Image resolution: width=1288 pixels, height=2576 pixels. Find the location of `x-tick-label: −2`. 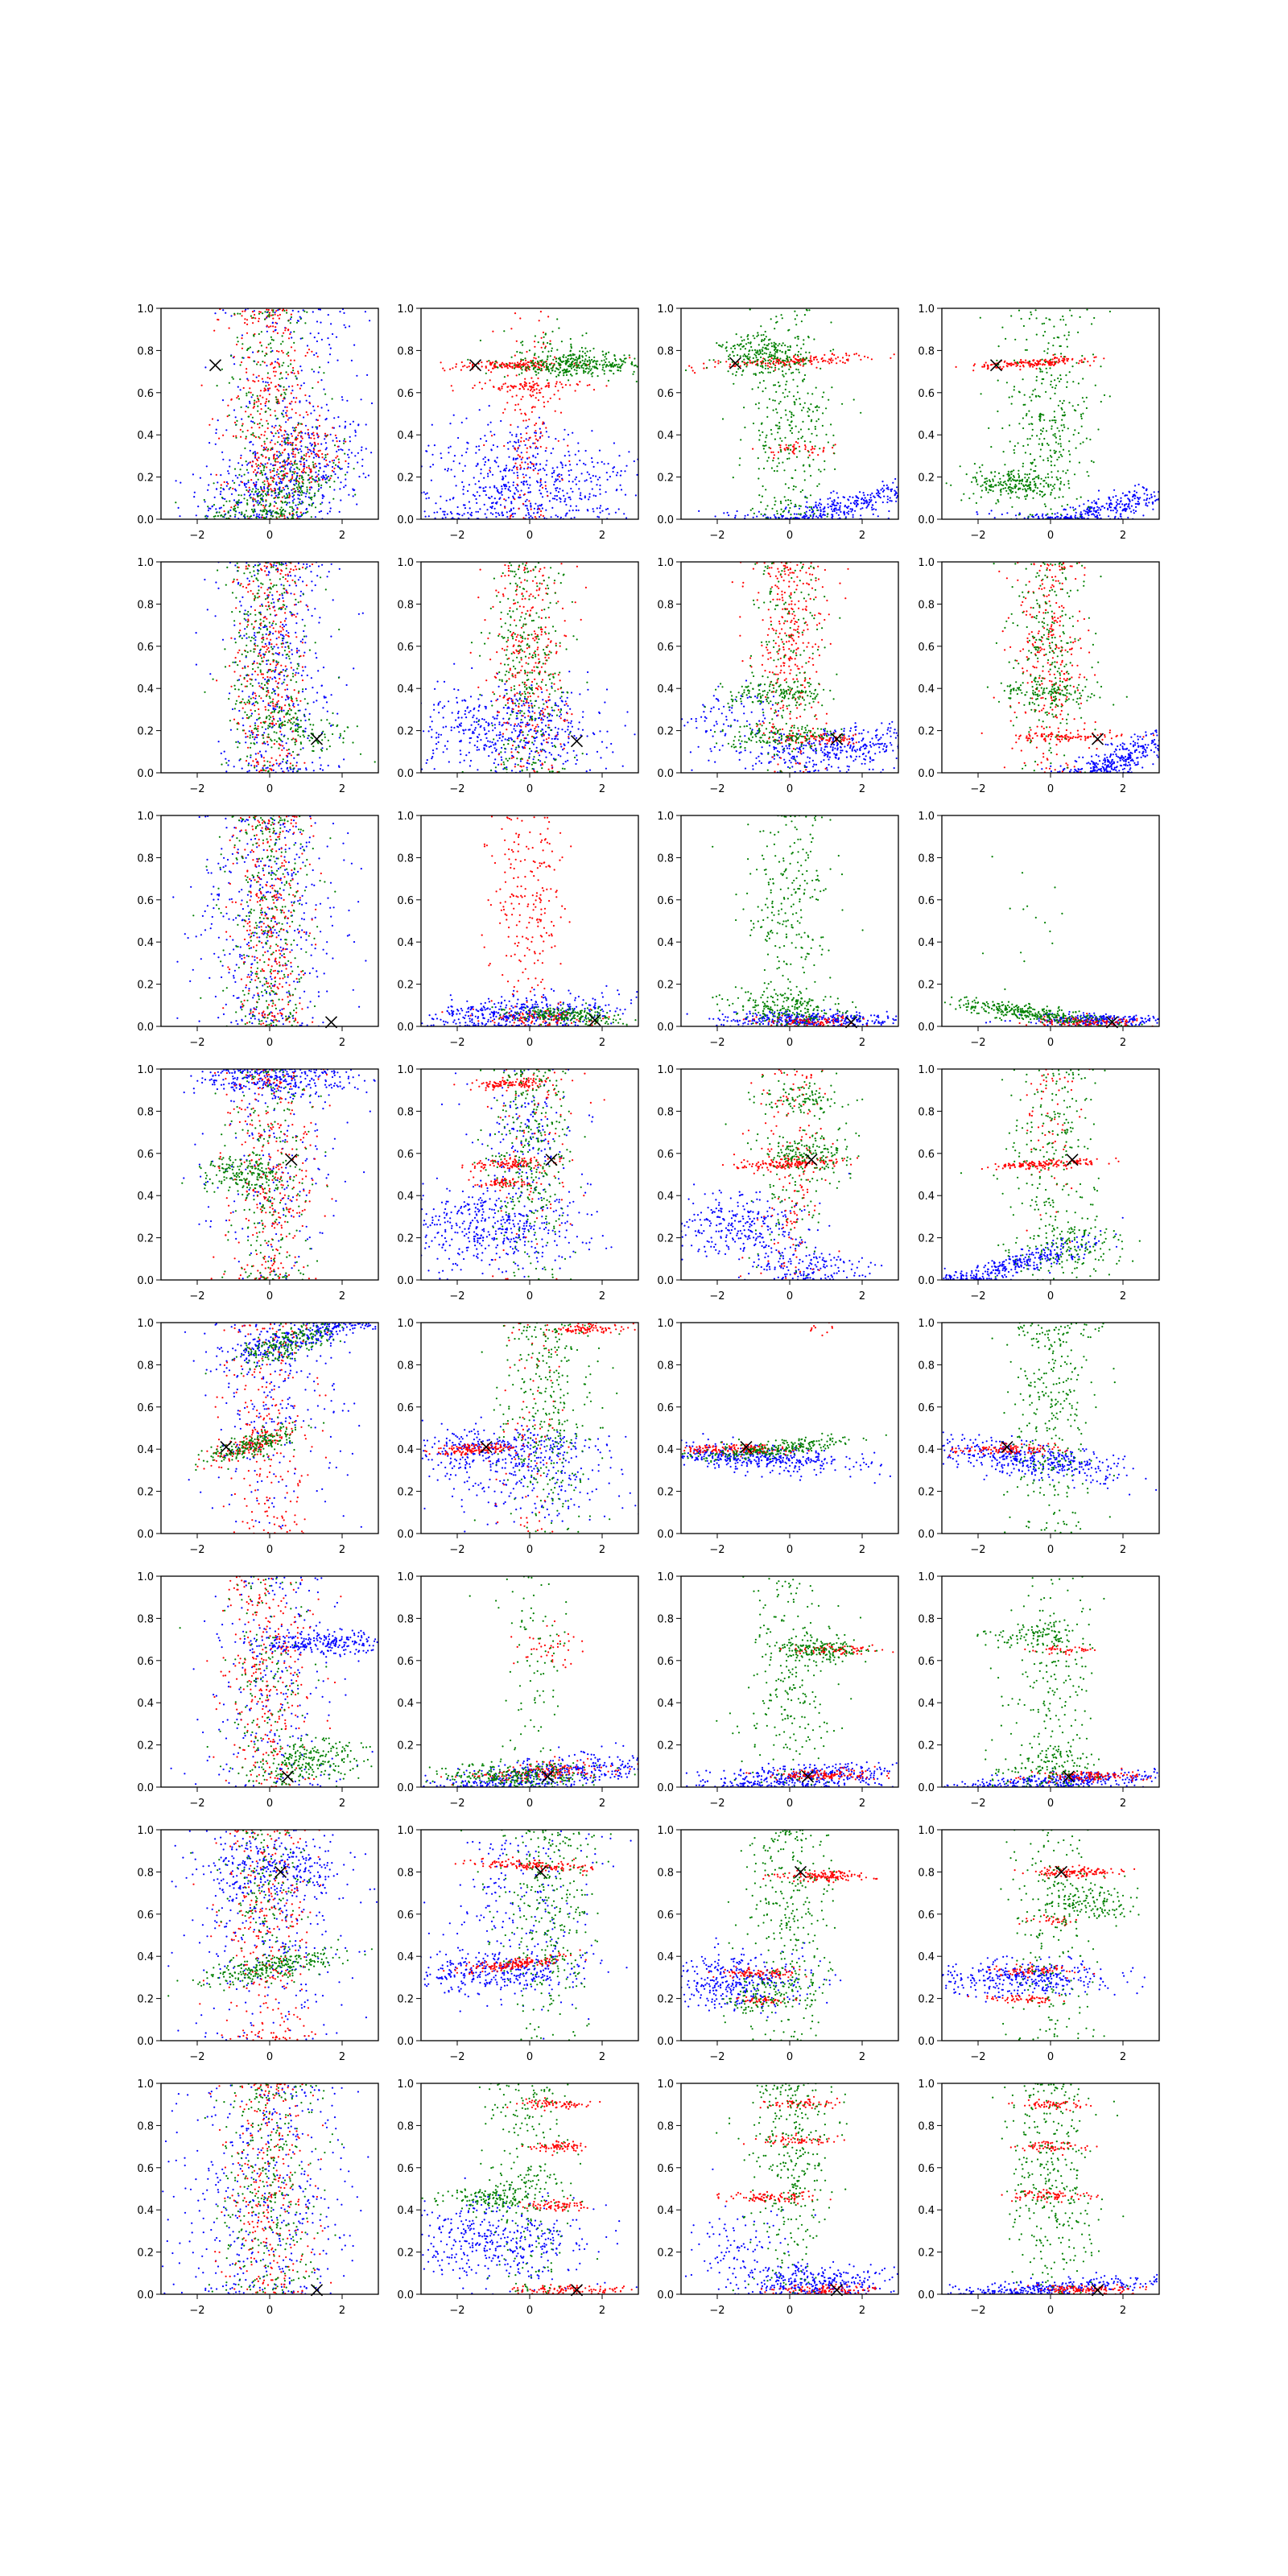

x-tick-label: −2 is located at coordinates (456, 536).